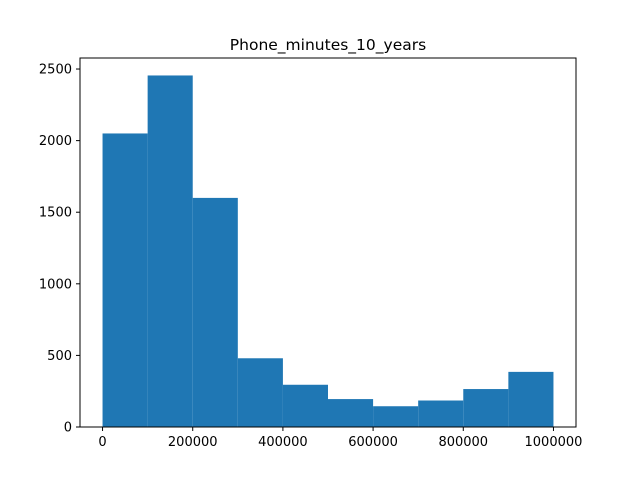  Describe the element at coordinates (340, 438) in the screenshot. I see `x-axis-ticks: 0 200000 400000 600000 800000 1000000` at that location.